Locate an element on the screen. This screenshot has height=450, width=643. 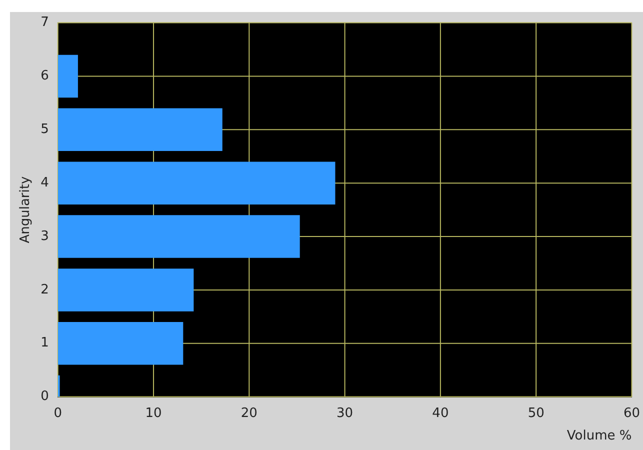
y-tick-label: 4 is located at coordinates (44, 182).